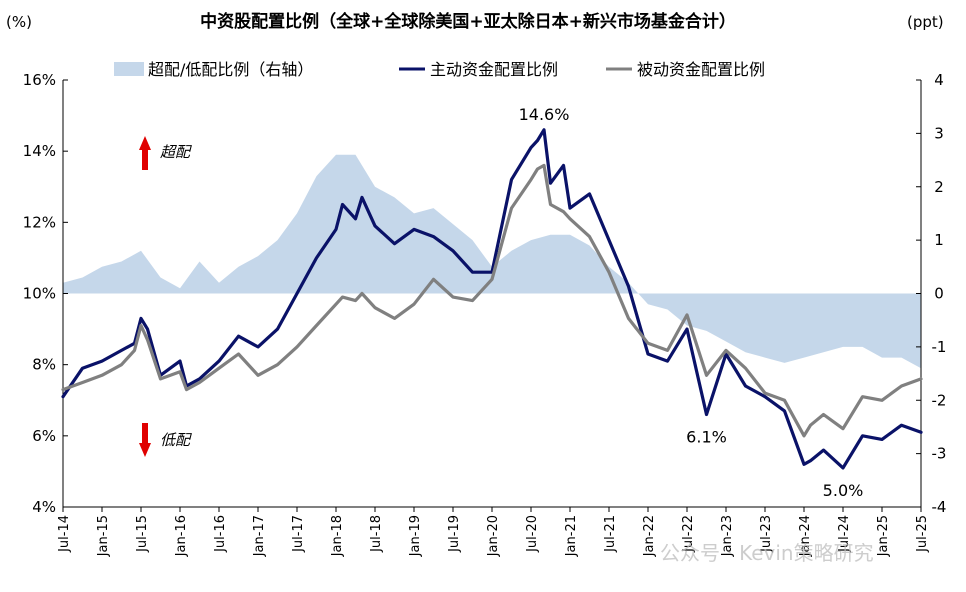  What do you see at coordinates (532, 534) in the screenshot?
I see `x-tick-label: Jul-20` at bounding box center [532, 534].